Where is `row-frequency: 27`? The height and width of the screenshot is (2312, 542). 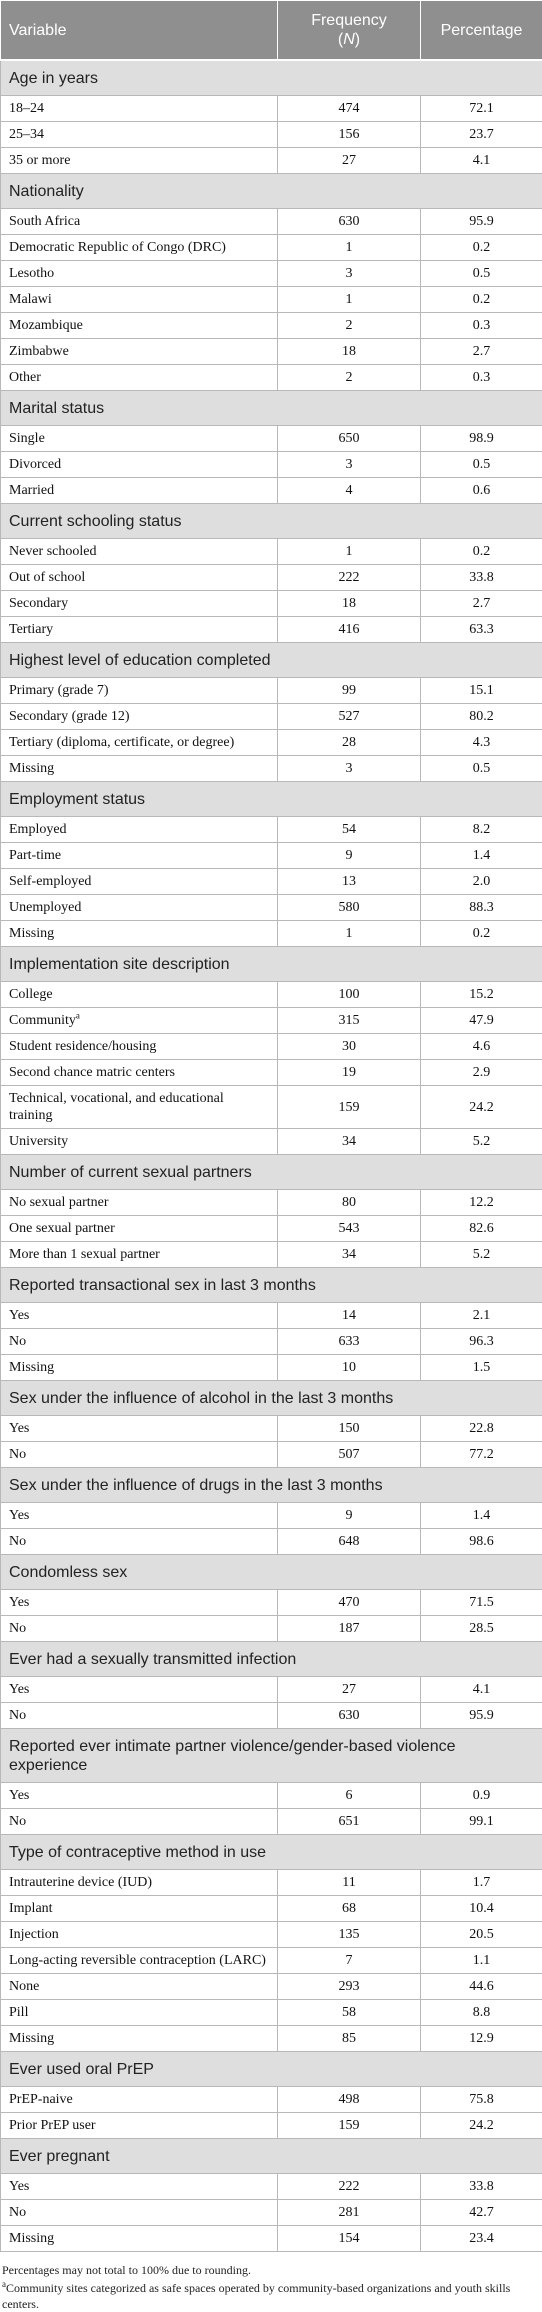
row-frequency: 27 is located at coordinates (349, 1690).